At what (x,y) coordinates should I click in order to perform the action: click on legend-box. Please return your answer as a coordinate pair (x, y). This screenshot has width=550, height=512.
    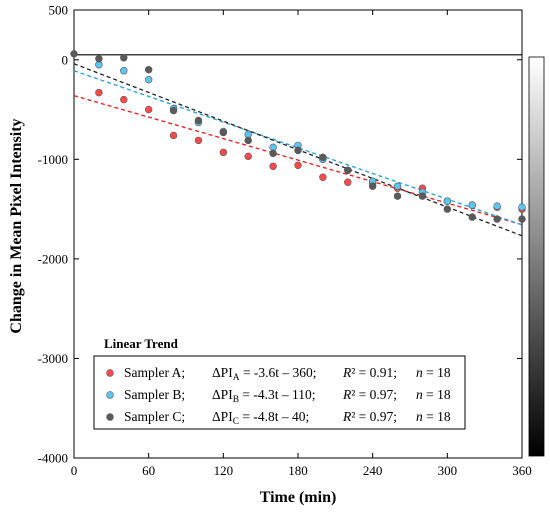
    Looking at the image, I should click on (279, 392).